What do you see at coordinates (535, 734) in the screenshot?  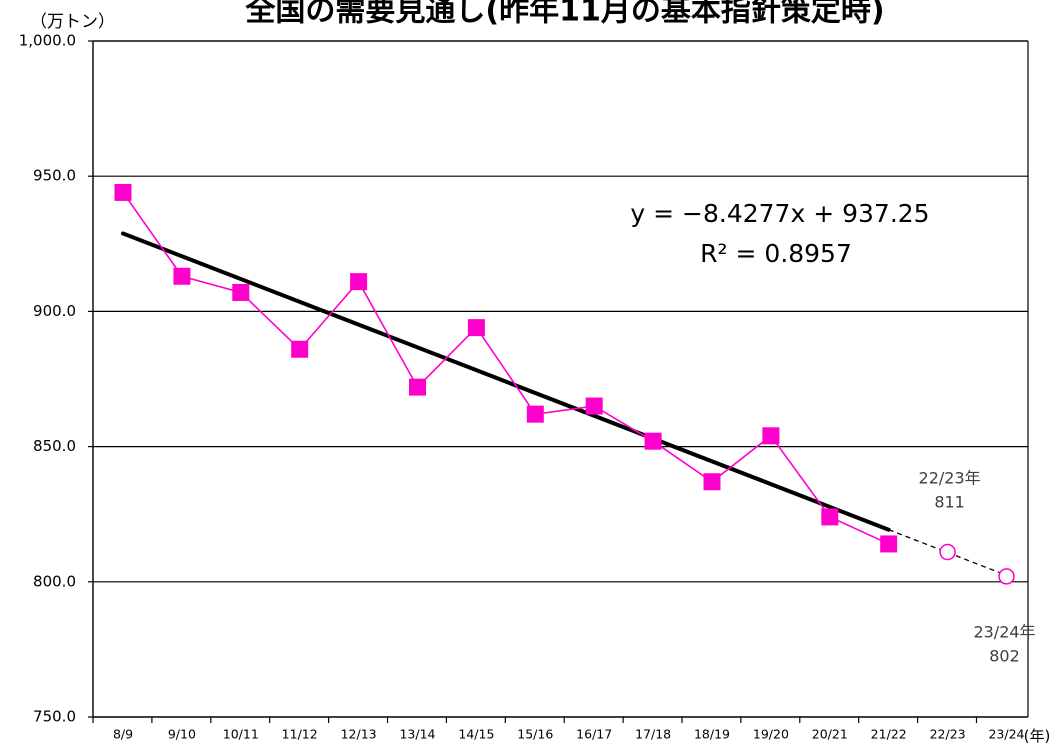 I see `x-tick-label-7: 15/16` at bounding box center [535, 734].